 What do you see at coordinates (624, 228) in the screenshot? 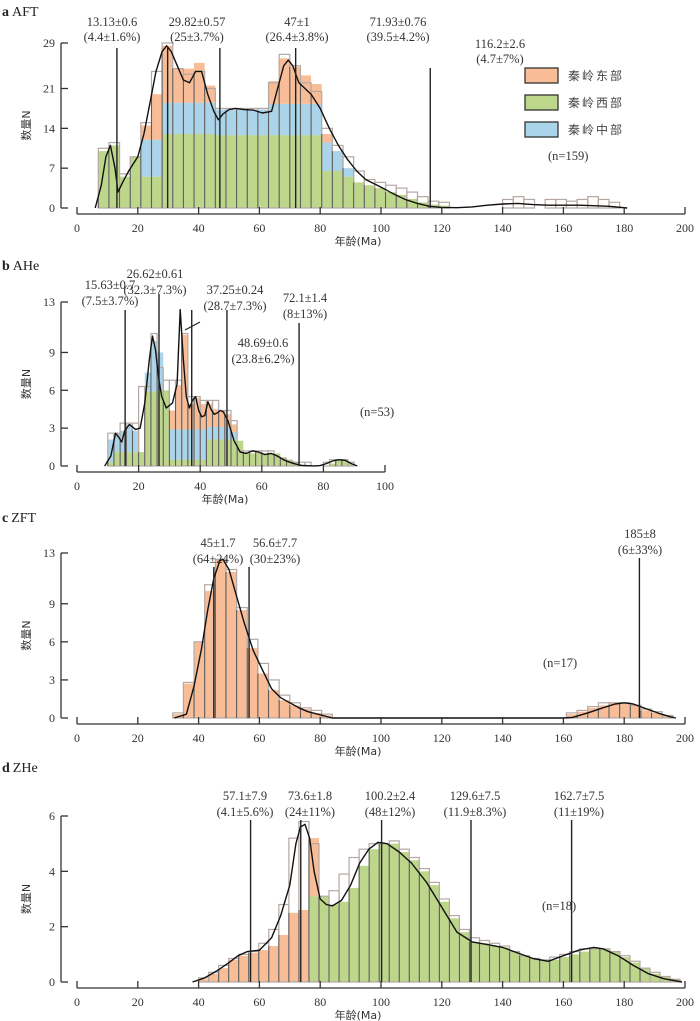
I see `x-tick-label: 180` at bounding box center [624, 228].